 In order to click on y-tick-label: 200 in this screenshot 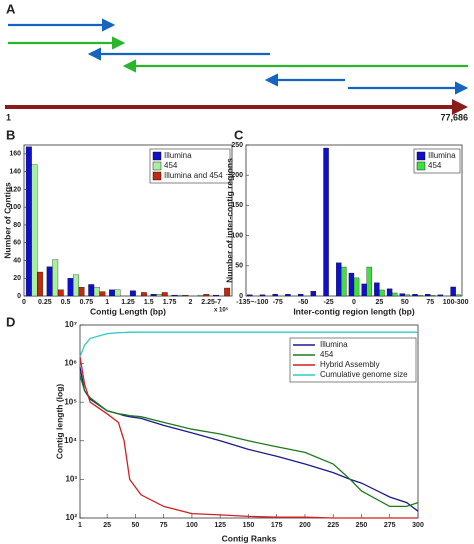, I will do `click(237, 175)`.